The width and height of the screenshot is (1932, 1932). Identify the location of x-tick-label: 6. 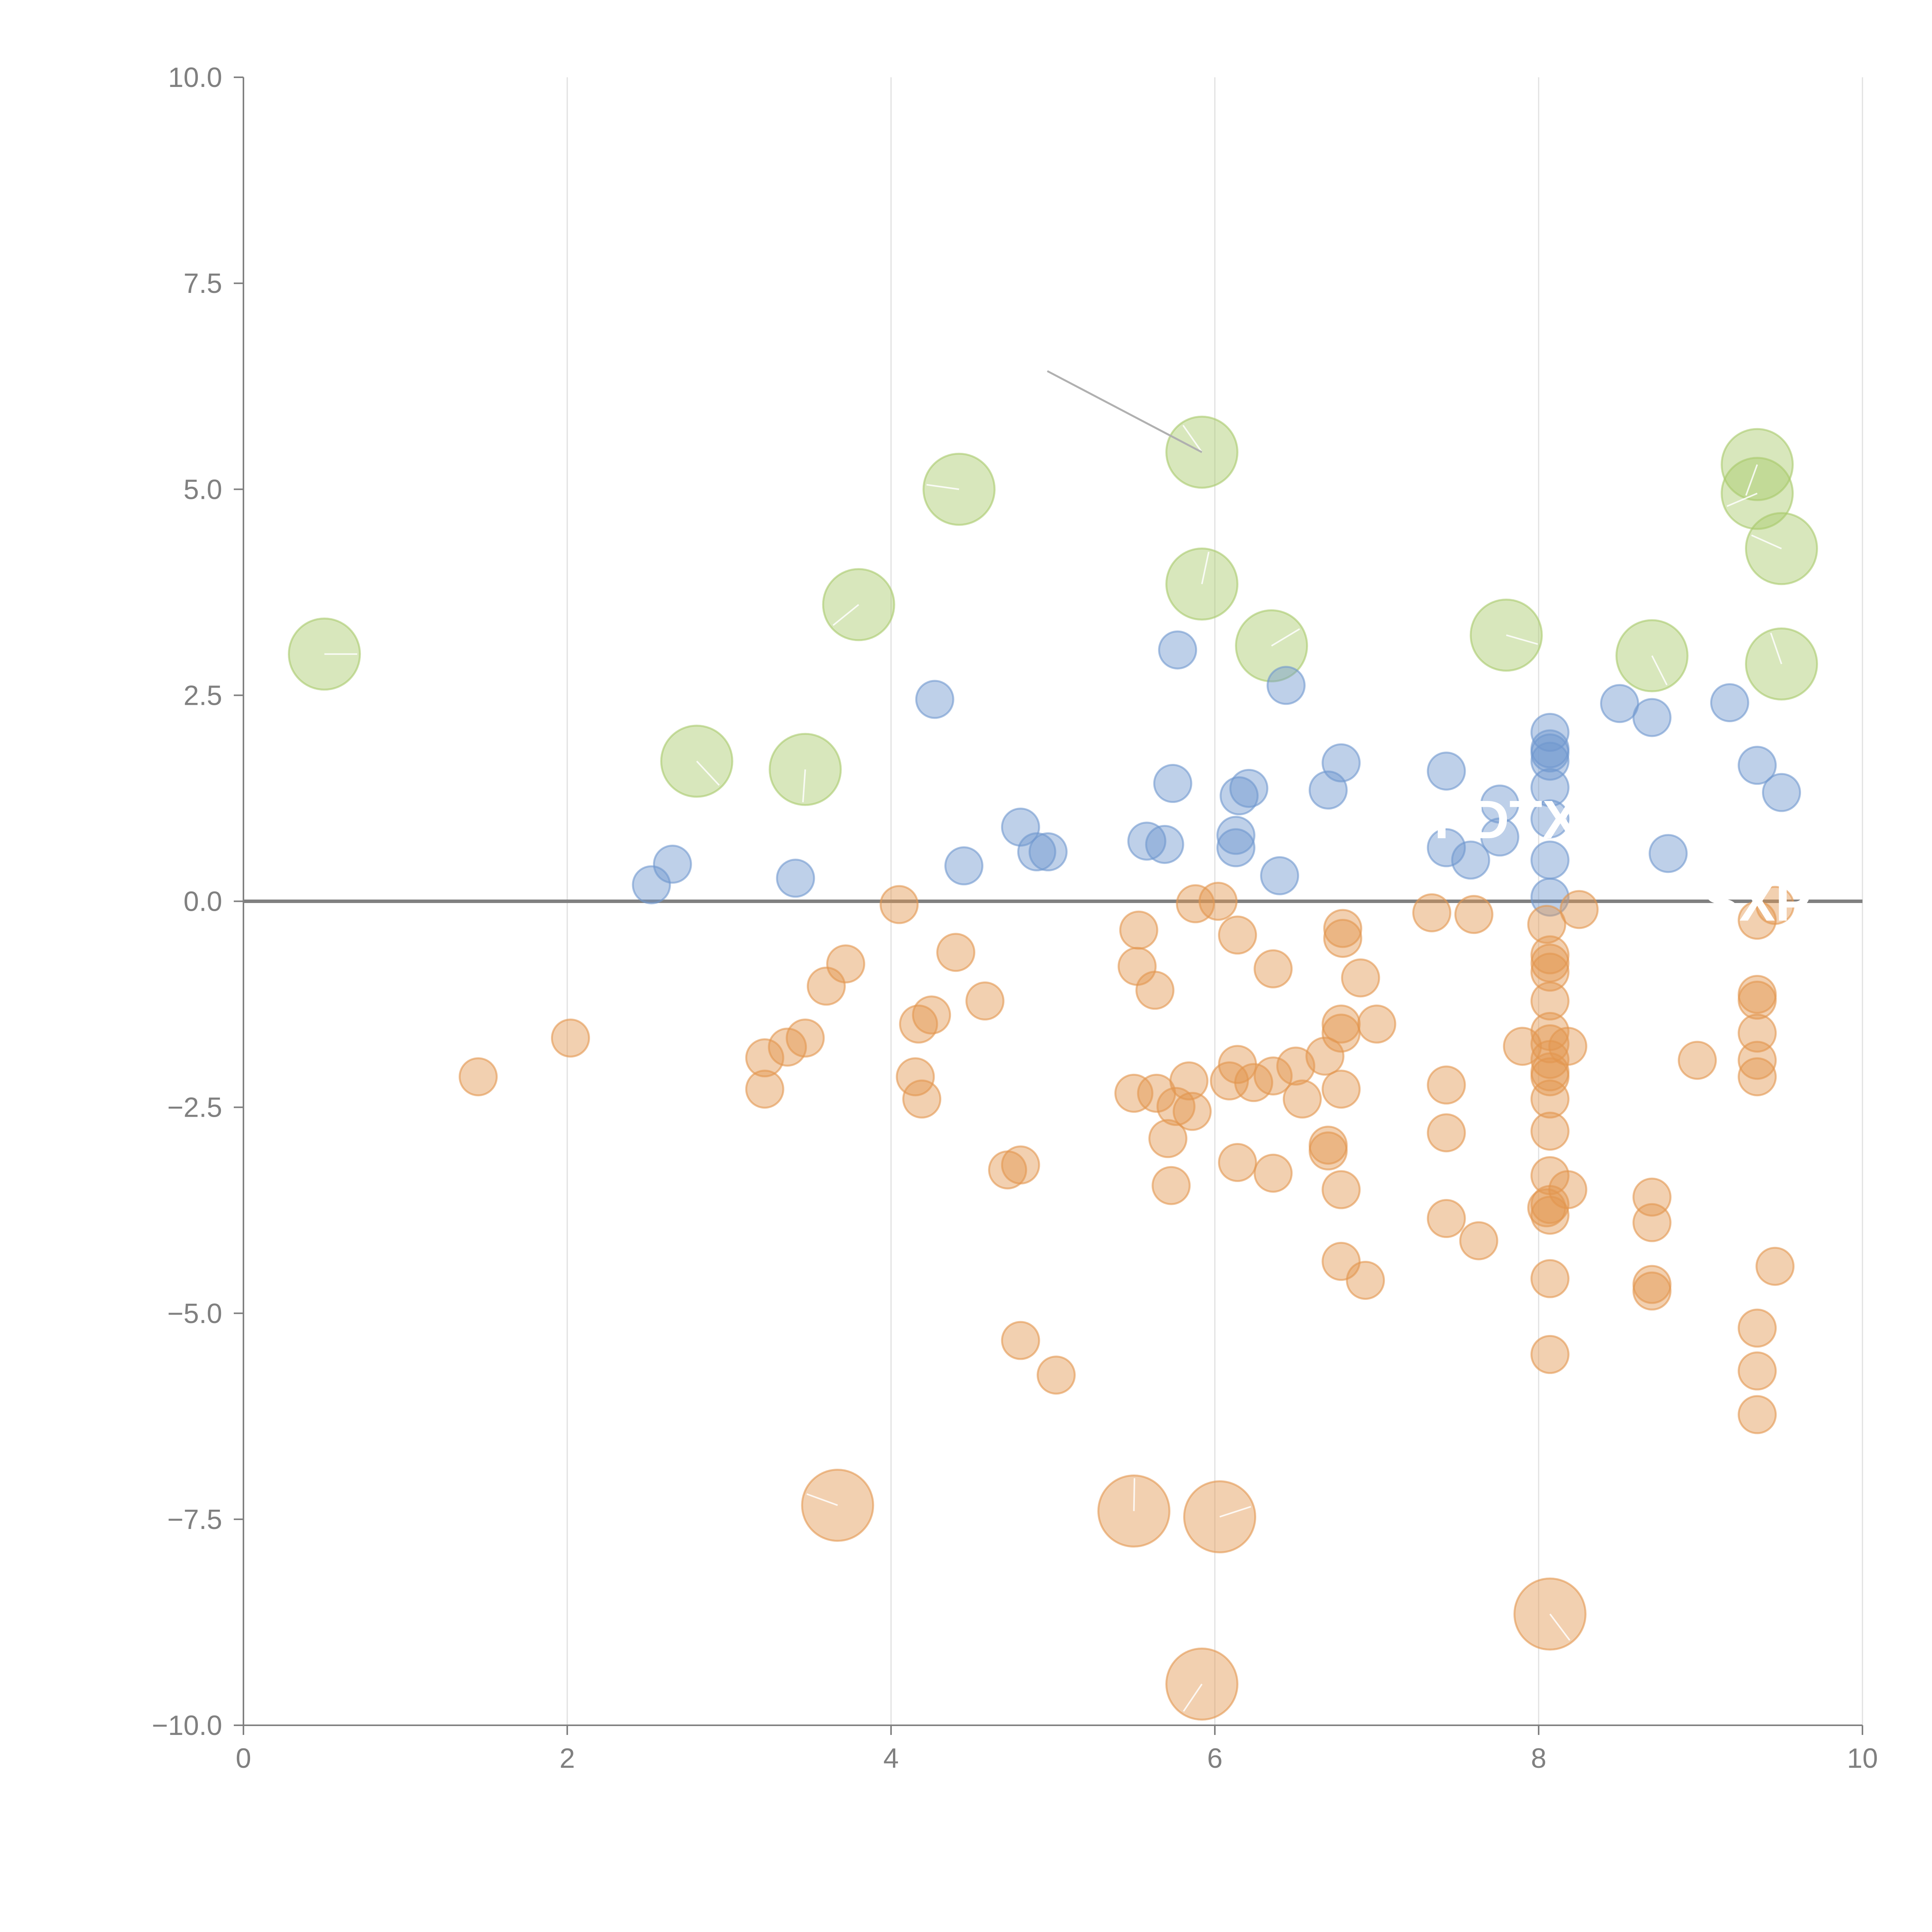
(1215, 1758).